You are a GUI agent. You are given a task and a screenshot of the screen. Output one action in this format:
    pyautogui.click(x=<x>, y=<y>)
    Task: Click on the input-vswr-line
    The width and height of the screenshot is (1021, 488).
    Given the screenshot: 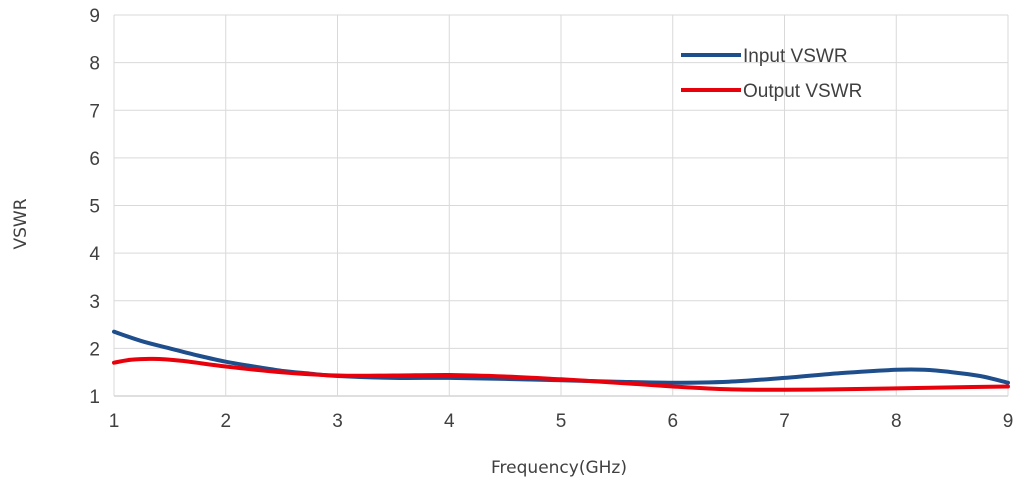 What is the action you would take?
    pyautogui.click(x=561, y=357)
    